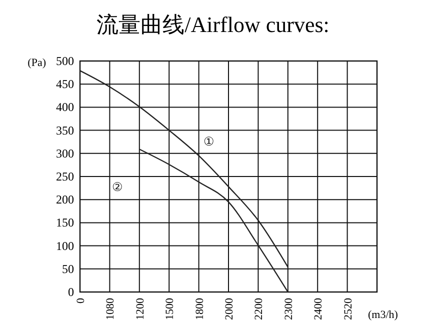 This screenshot has width=427, height=330. What do you see at coordinates (170, 309) in the screenshot?
I see `x-tick-label: 1500` at bounding box center [170, 309].